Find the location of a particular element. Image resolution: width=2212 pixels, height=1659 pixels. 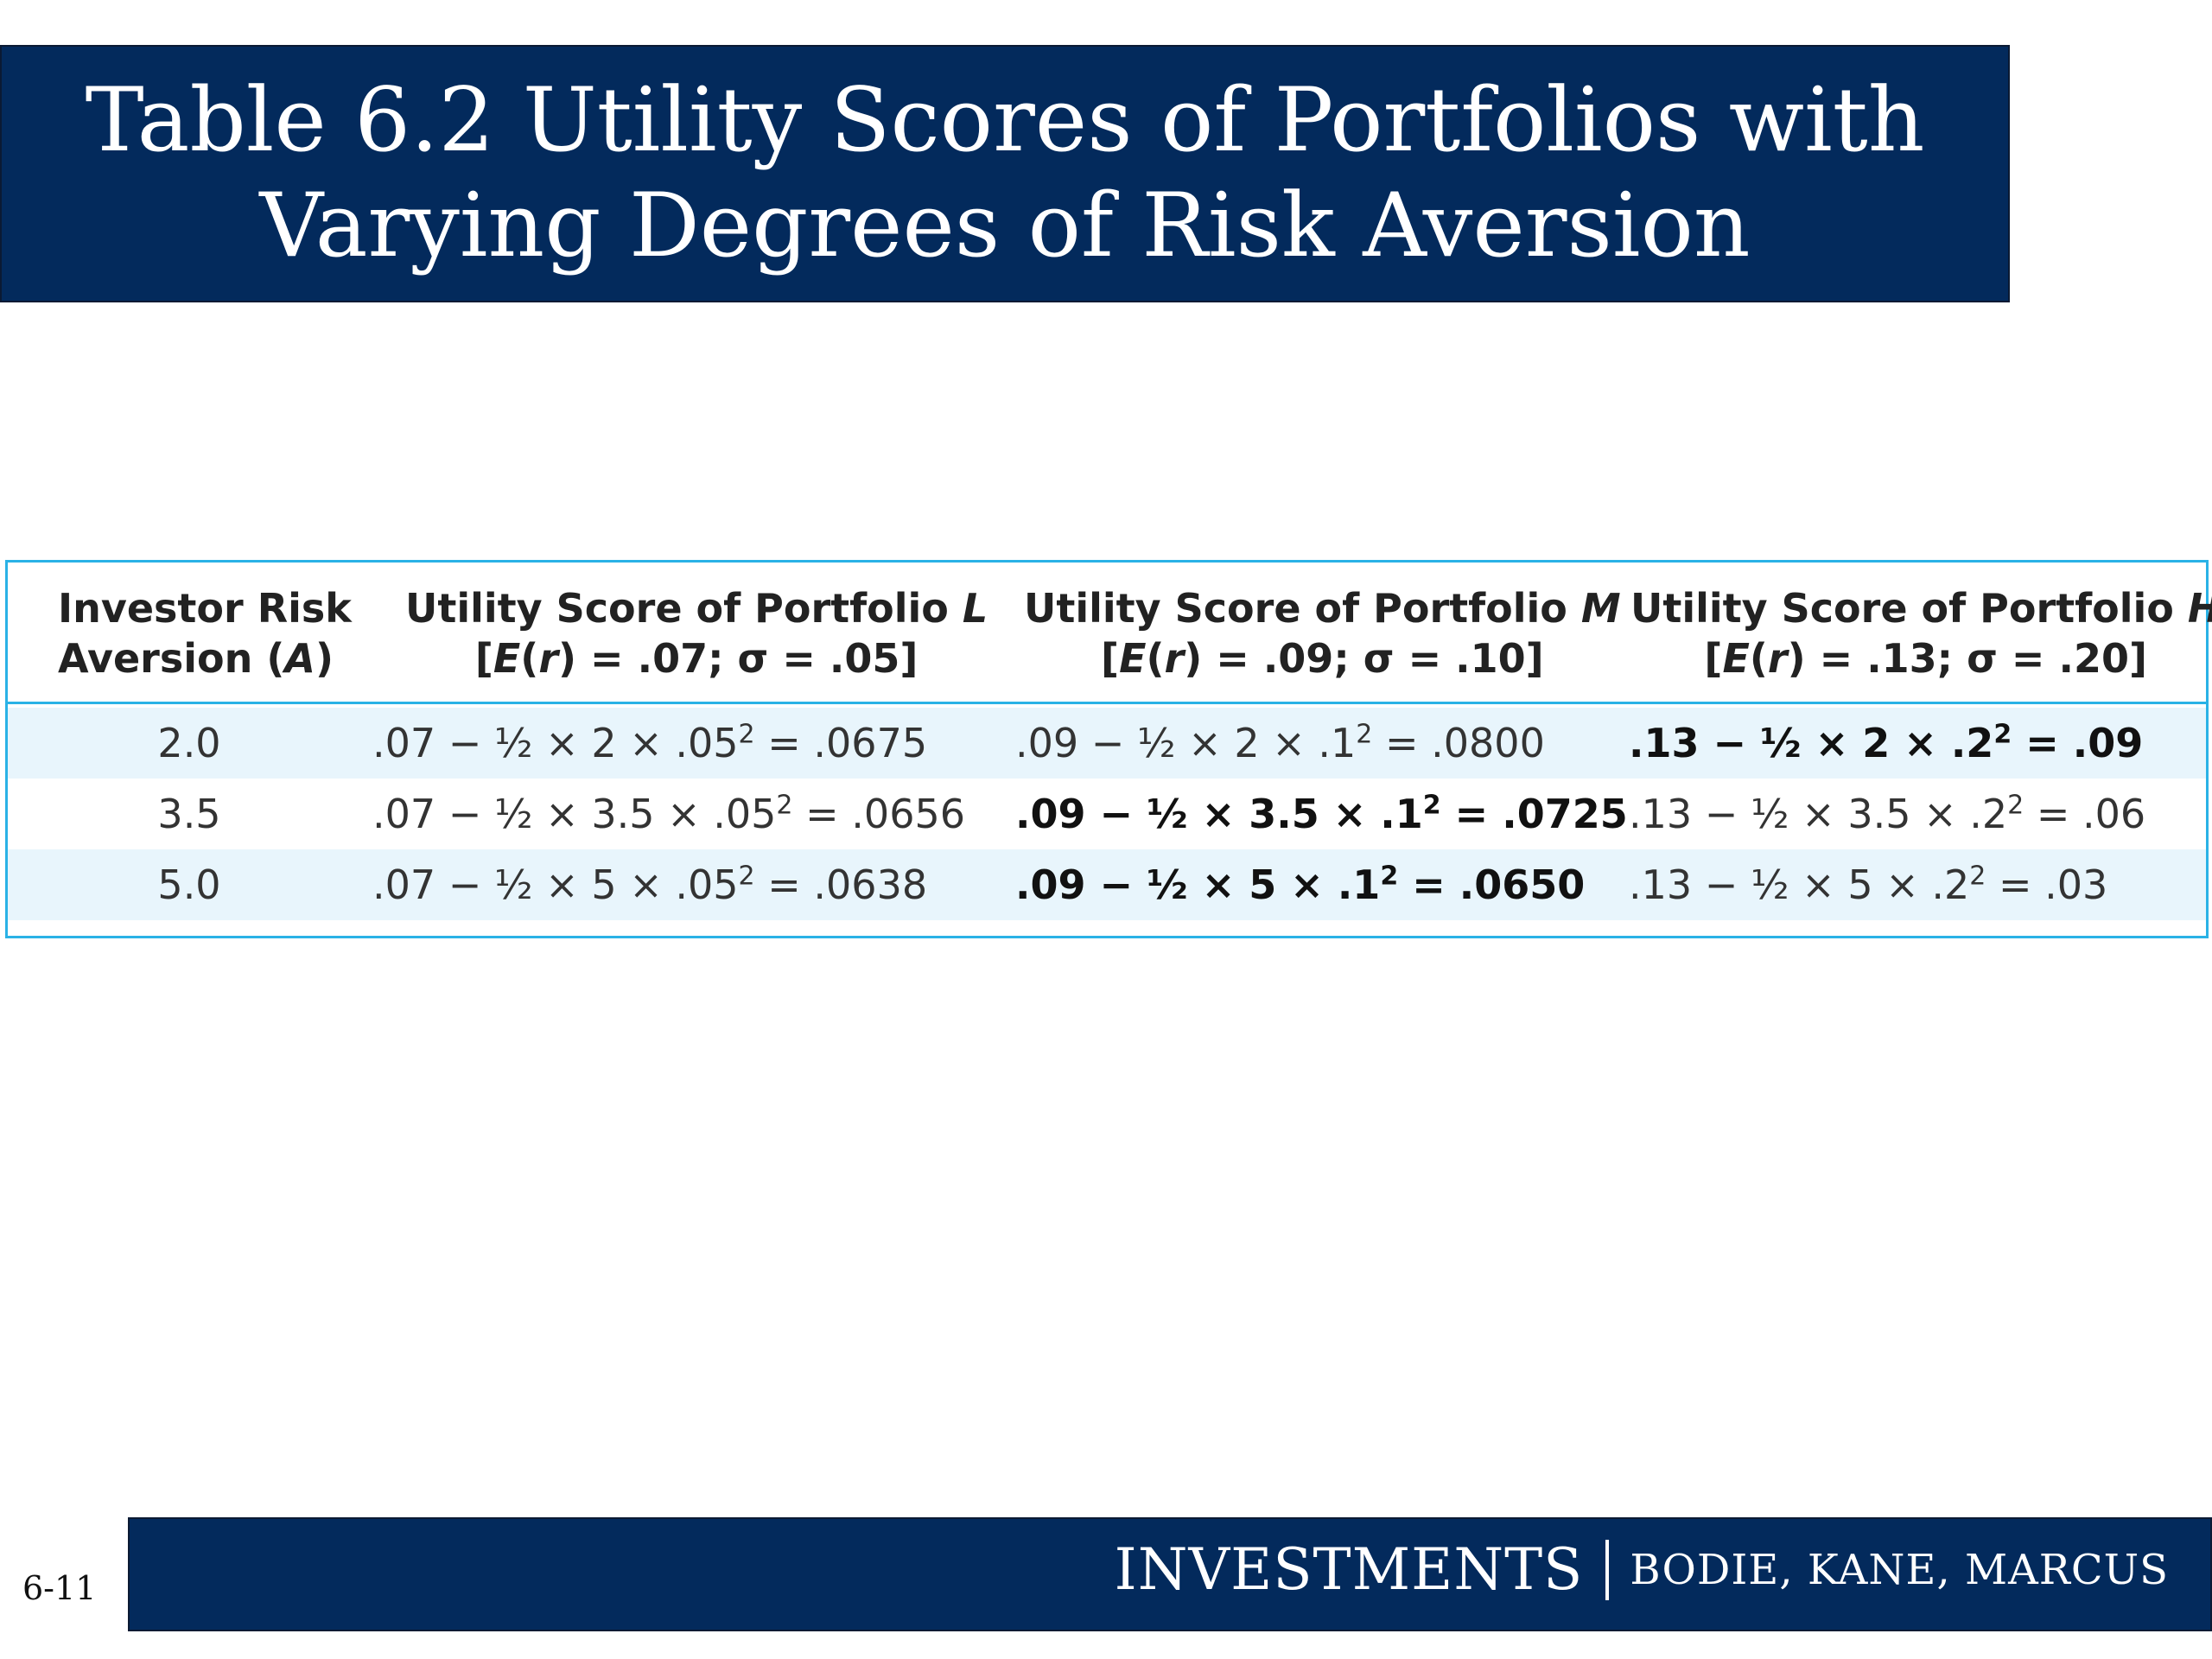

portfolio-m-score-cell: .09 − ½ × 3.5 × .12 = .0725 is located at coordinates (1321, 813).